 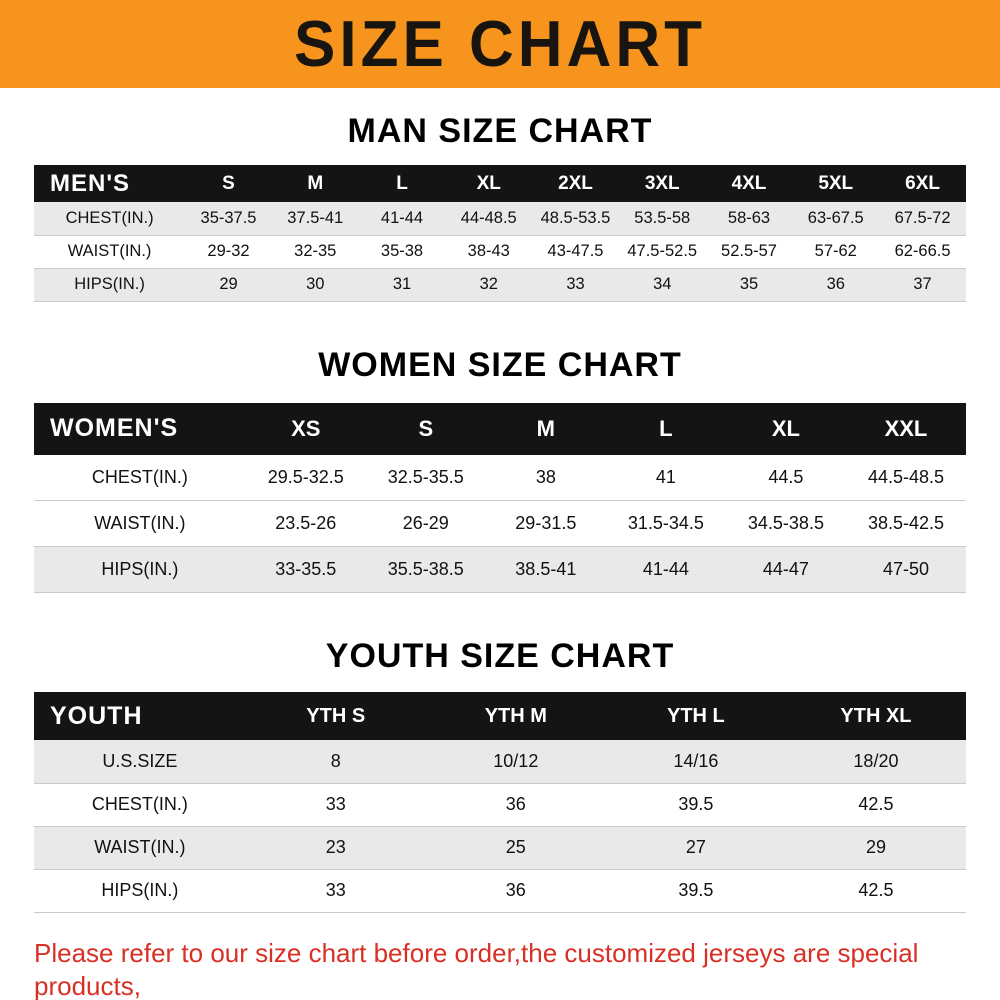 I want to click on table-row: U.S.SIZE 8 10/12 14/16 18/20, so click(x=500, y=761).